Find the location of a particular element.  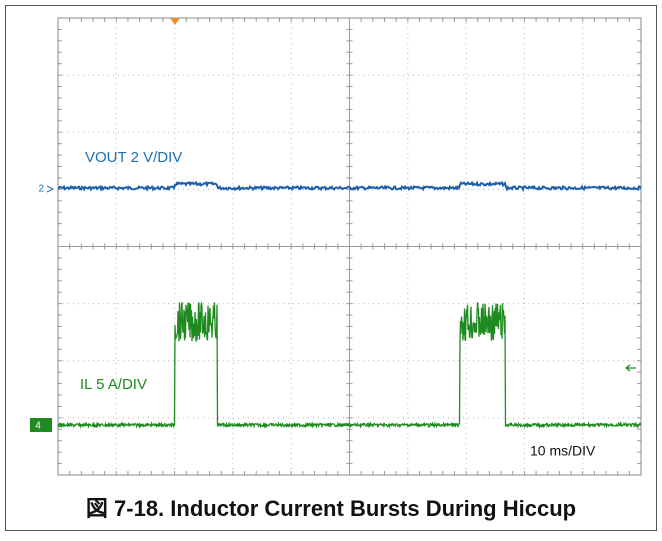

timebase-label: 10 ms/DIV is located at coordinates (563, 451).